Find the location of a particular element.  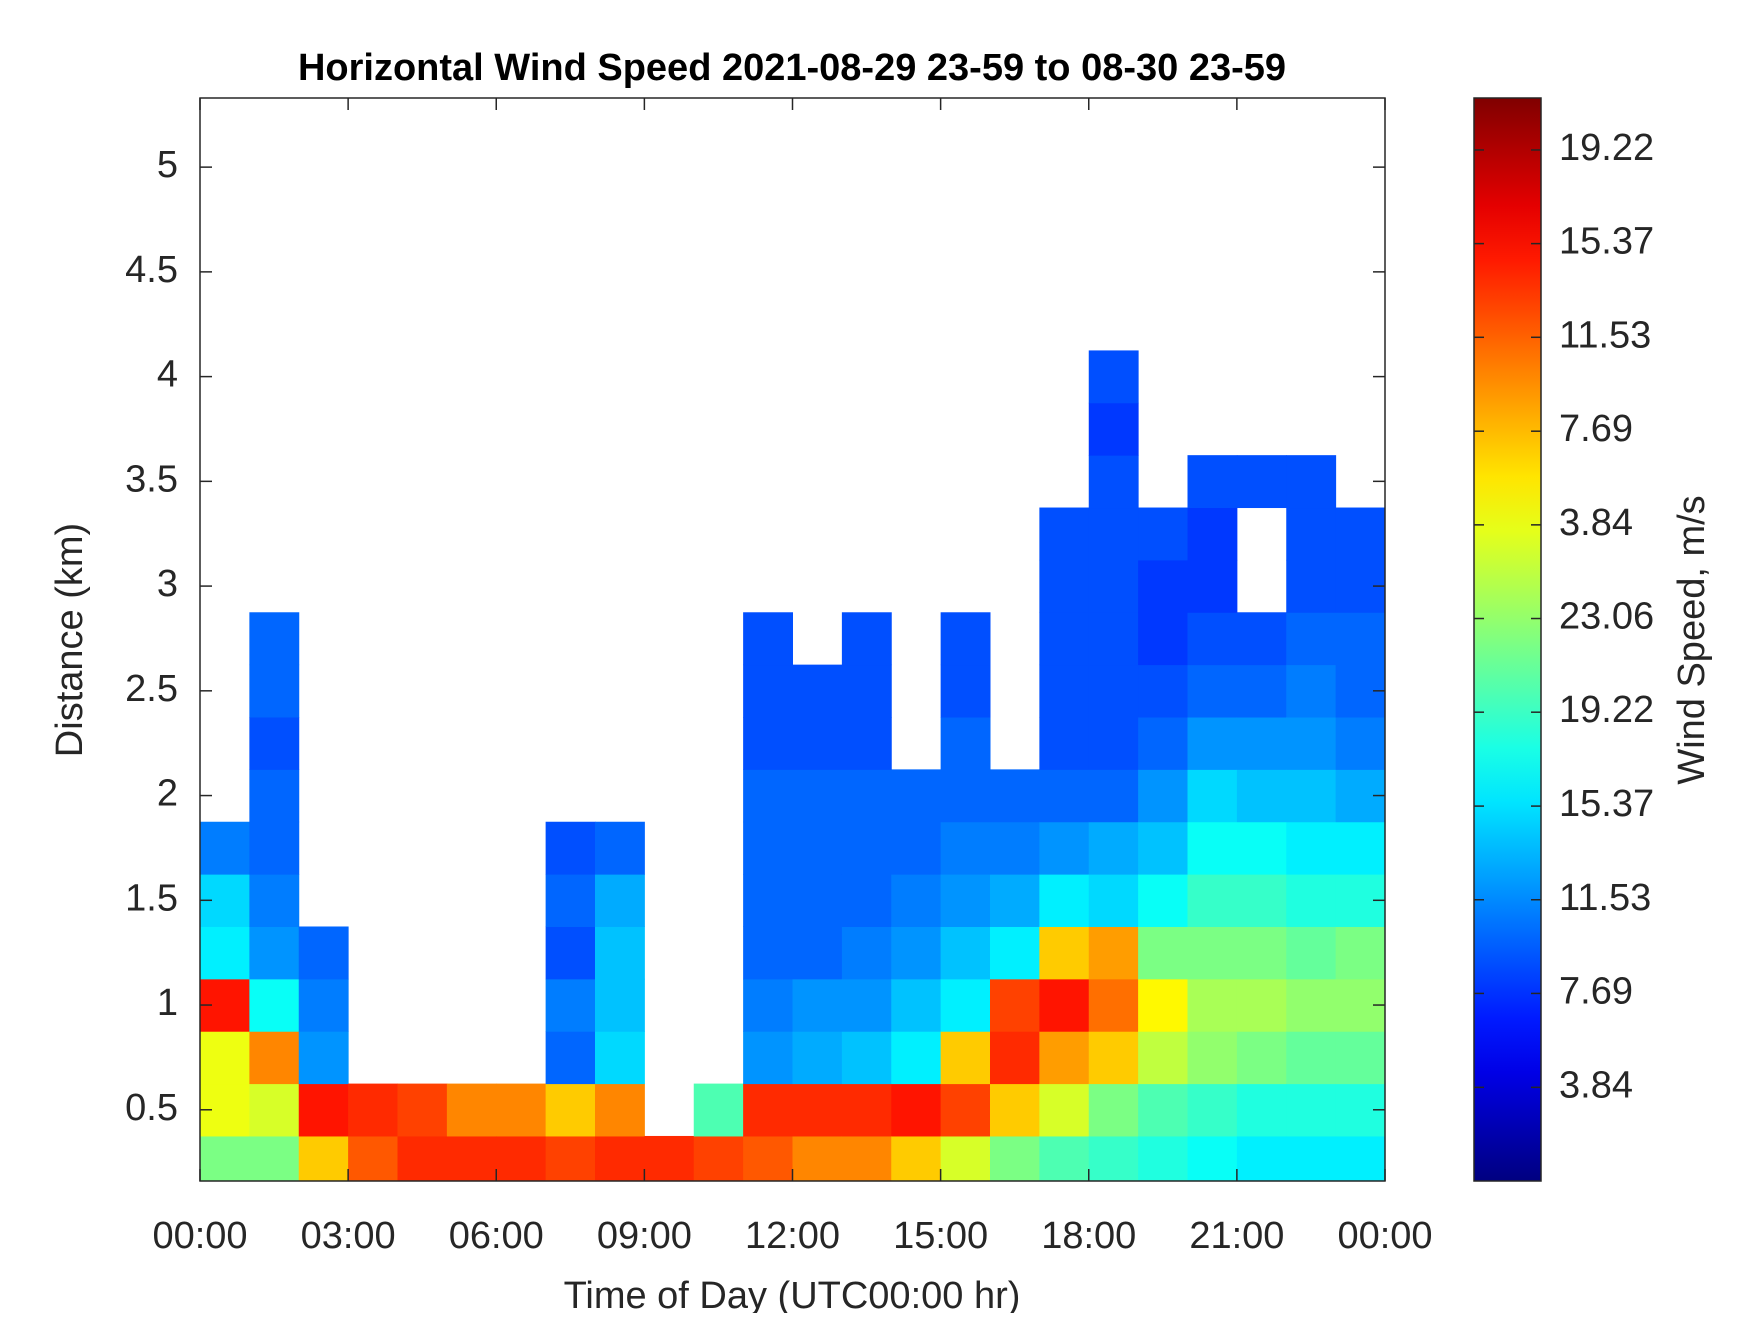

x-tick-label: 12:00 is located at coordinates (792, 1236).